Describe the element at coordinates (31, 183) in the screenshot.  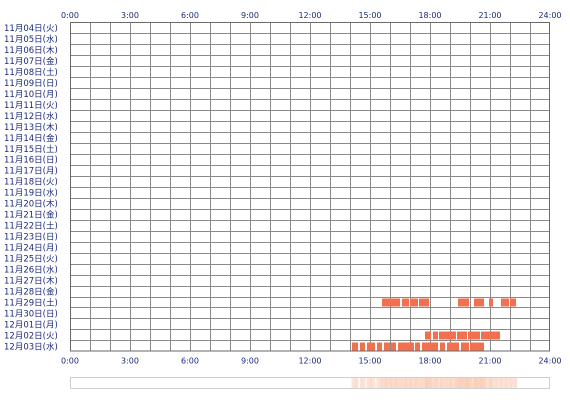
I see `row-date-label: 11月18日(火)` at that location.